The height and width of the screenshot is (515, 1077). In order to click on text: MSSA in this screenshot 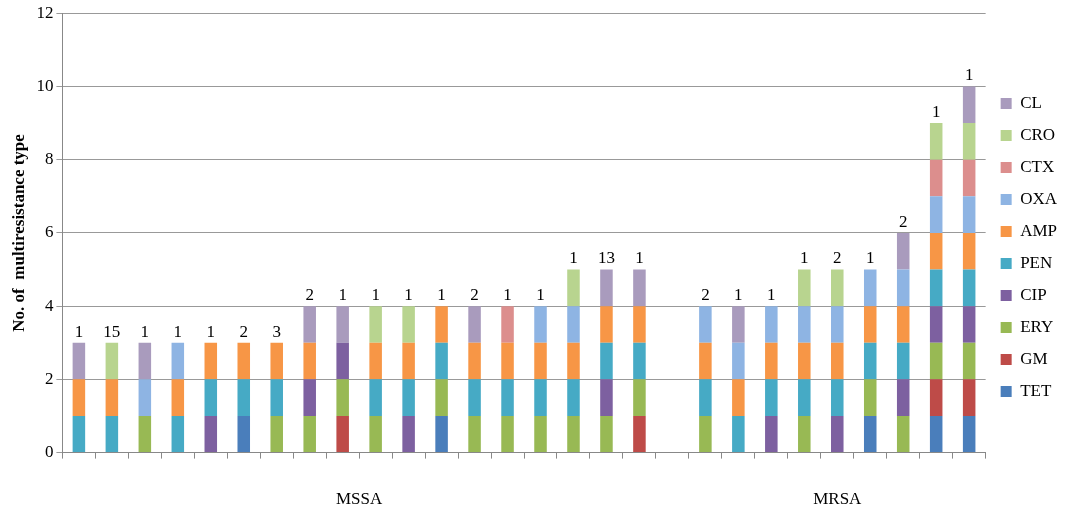, I will do `click(360, 498)`.